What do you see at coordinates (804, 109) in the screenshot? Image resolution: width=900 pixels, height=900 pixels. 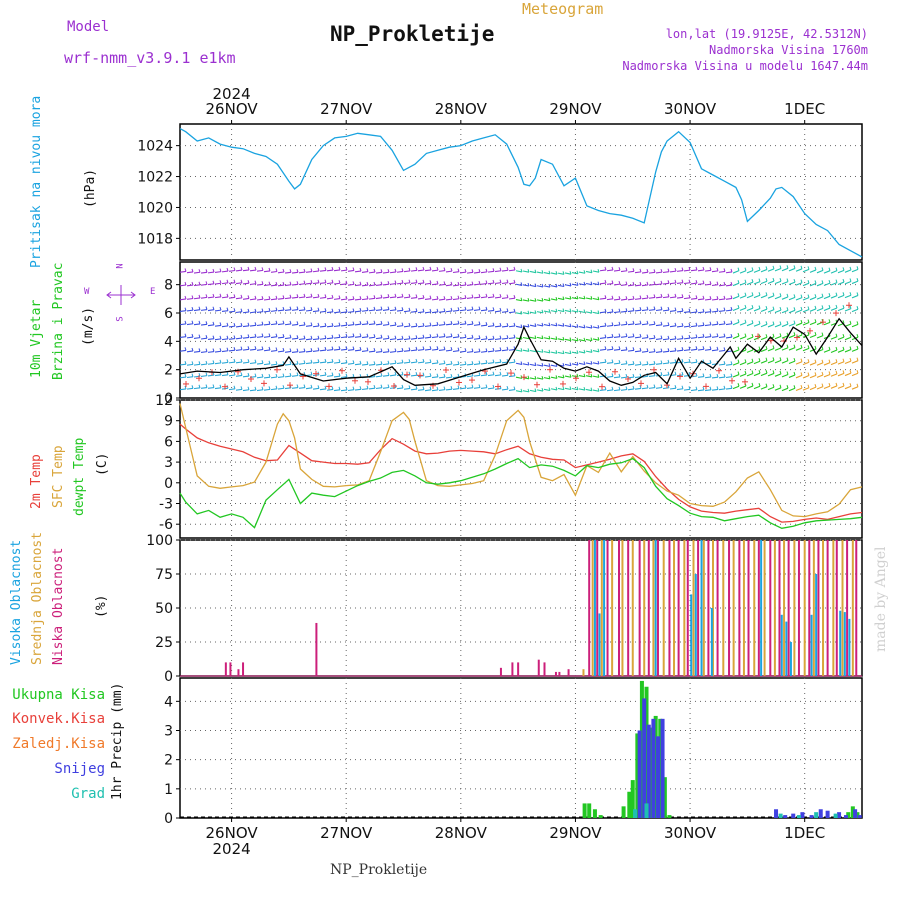 I see `top-day-label: 1DEC` at bounding box center [804, 109].